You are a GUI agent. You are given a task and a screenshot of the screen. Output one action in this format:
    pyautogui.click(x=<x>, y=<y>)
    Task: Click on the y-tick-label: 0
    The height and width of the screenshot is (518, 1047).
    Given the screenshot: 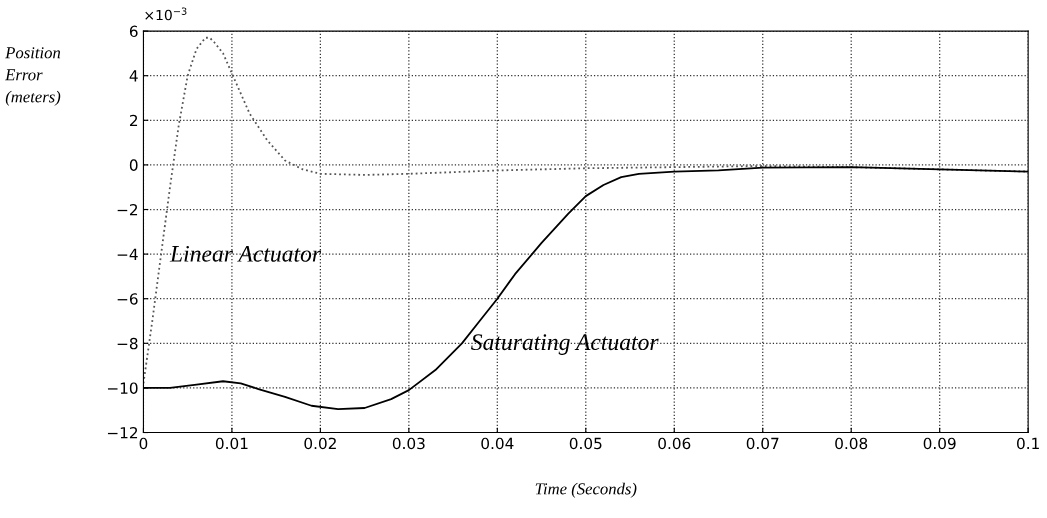 What is the action you would take?
    pyautogui.click(x=133, y=165)
    